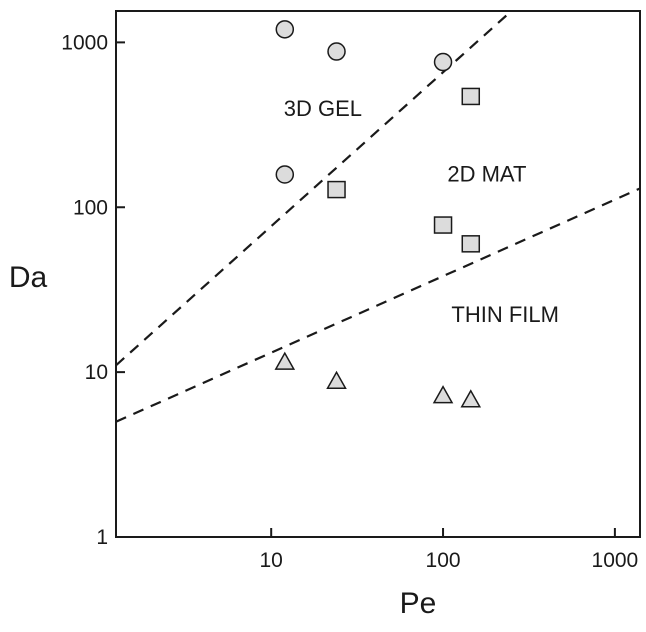 This screenshot has height=632, width=646. What do you see at coordinates (28, 277) in the screenshot?
I see `y-axis-title: Da` at bounding box center [28, 277].